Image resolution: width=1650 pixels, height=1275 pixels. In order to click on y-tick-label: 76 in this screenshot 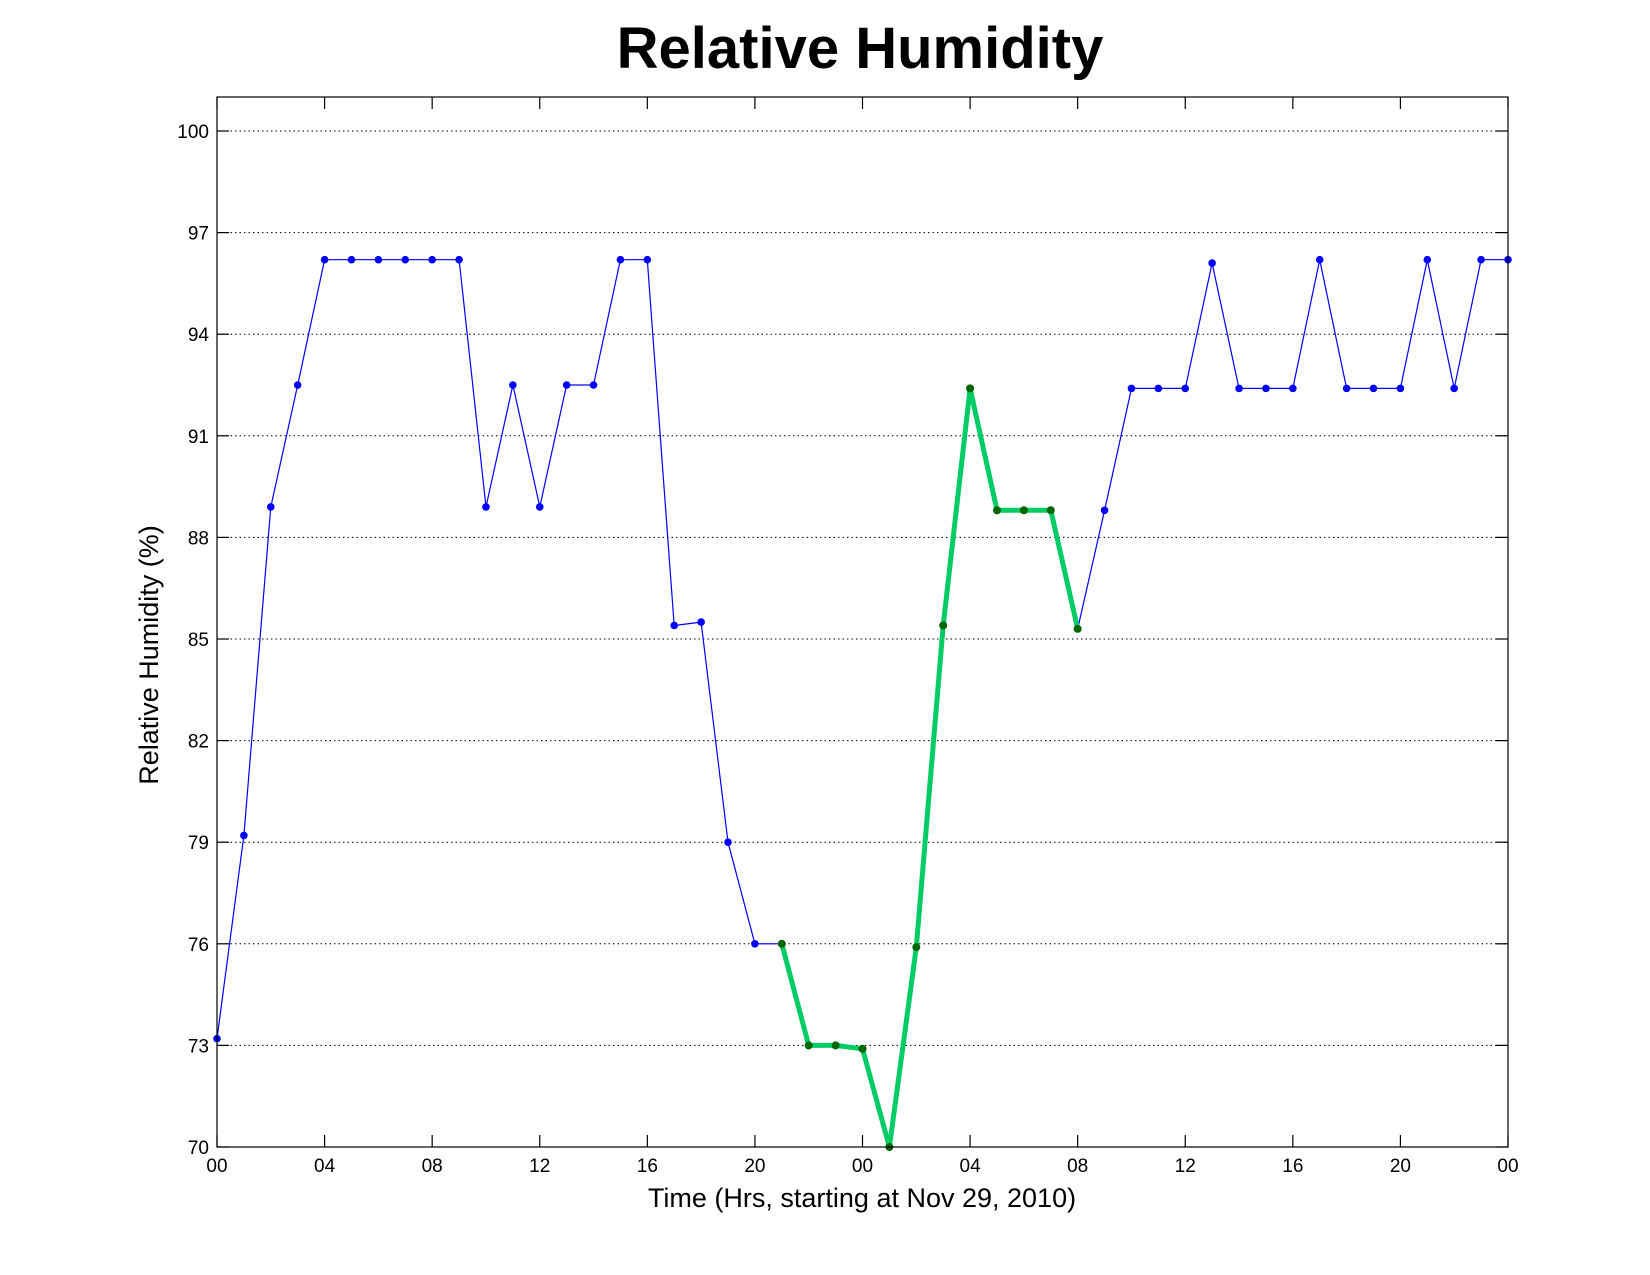, I will do `click(198, 945)`.